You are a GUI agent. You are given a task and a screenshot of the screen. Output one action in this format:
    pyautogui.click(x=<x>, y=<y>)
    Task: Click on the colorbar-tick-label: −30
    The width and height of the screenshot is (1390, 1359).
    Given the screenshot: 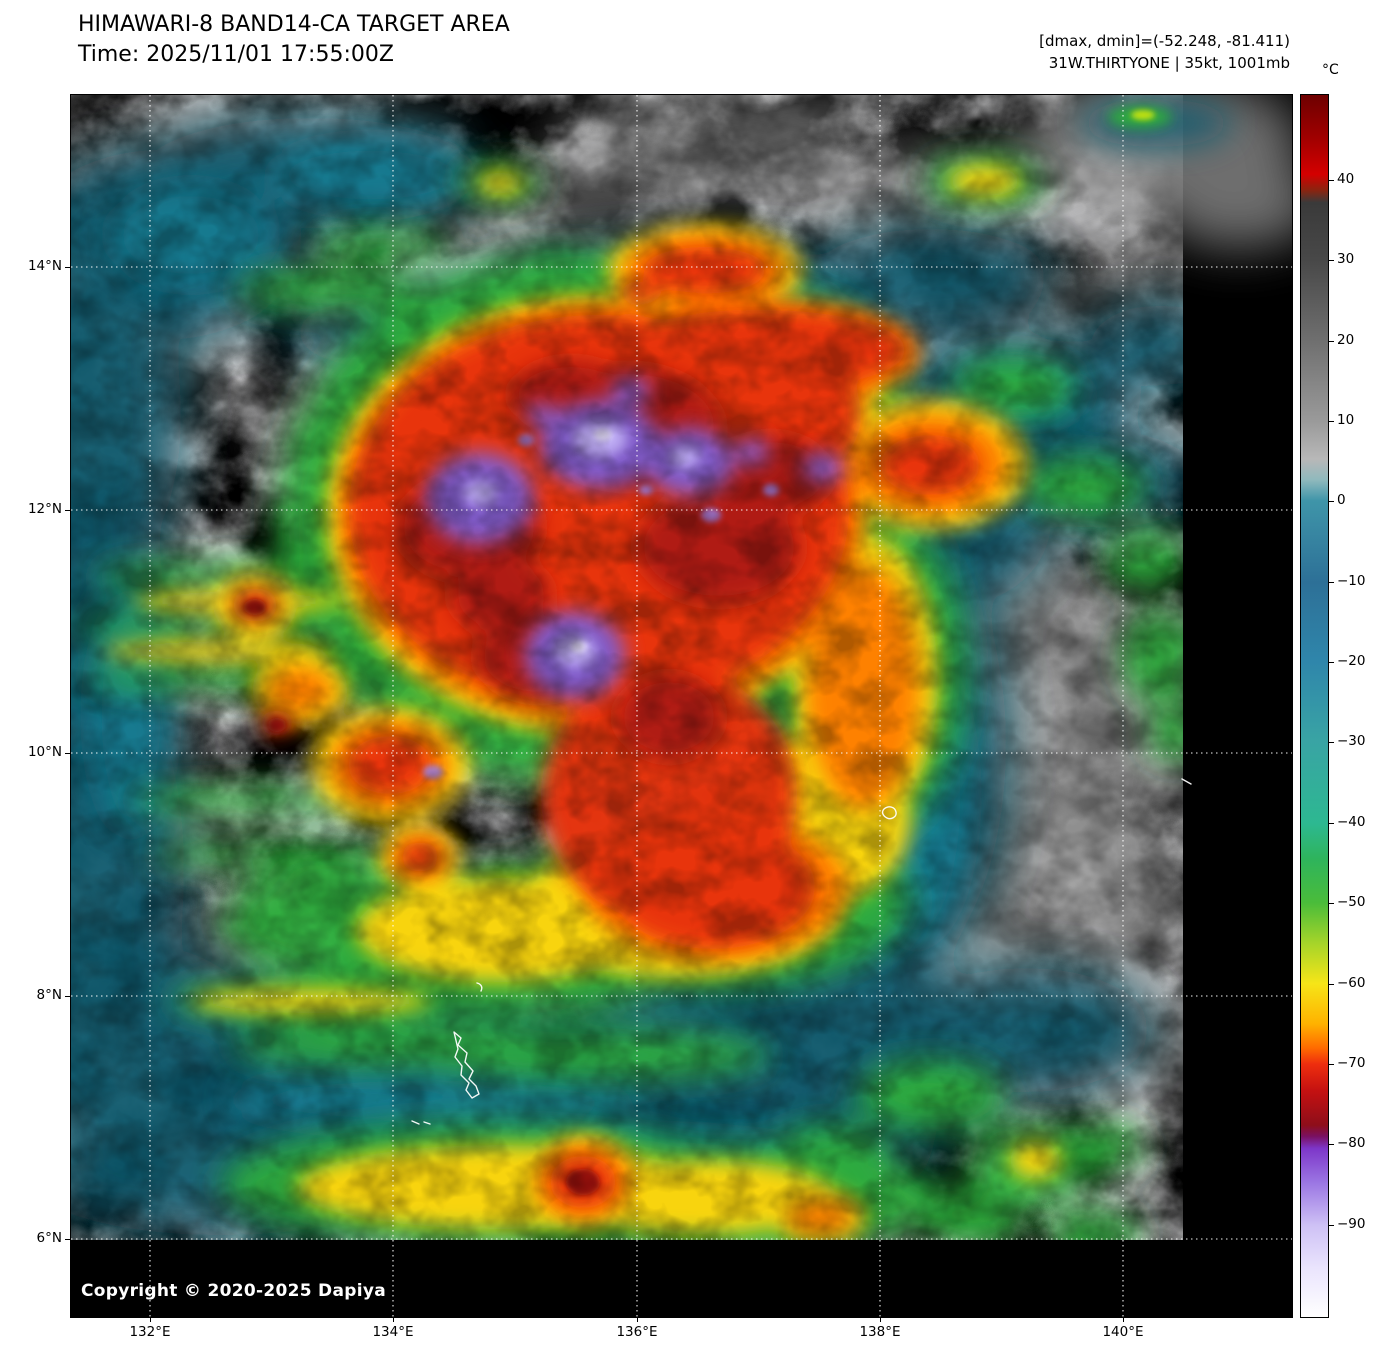 What is the action you would take?
    pyautogui.click(x=1351, y=741)
    